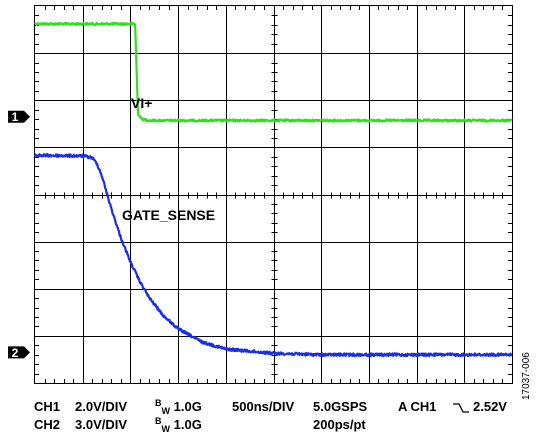 This screenshot has height=438, width=536. What do you see at coordinates (417, 406) in the screenshot?
I see `trigger-source: A CH1` at bounding box center [417, 406].